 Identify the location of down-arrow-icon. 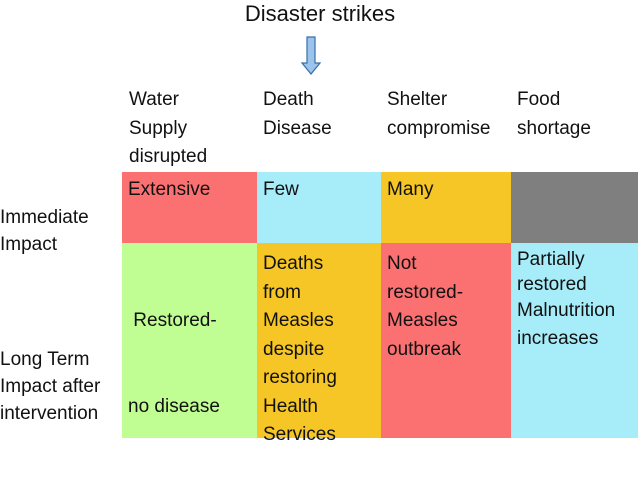
(311, 55).